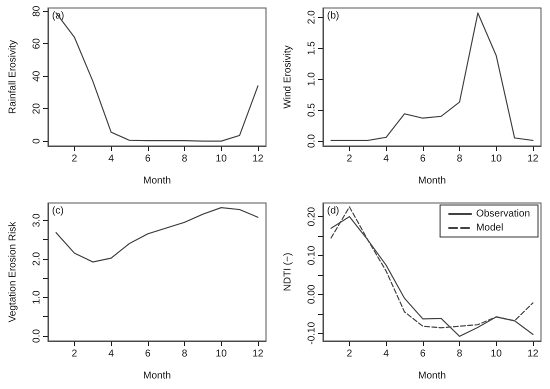 This screenshot has width=550, height=389. What do you see at coordinates (37, 44) in the screenshot?
I see `y-tick-label: 60` at bounding box center [37, 44].